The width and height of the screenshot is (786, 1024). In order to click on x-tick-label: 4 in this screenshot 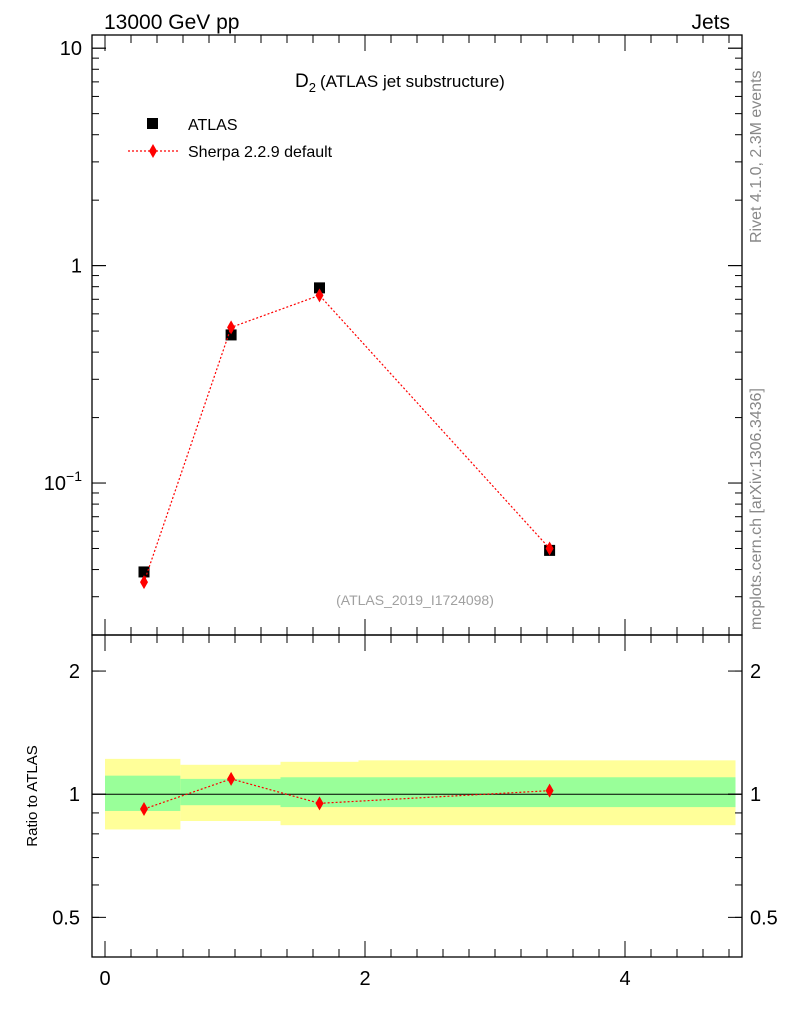, I will do `click(624, 979)`.